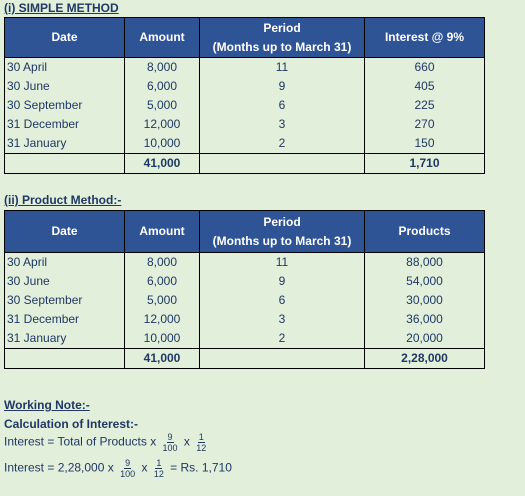  I want to click on value-cell: 54,000, so click(424, 281).